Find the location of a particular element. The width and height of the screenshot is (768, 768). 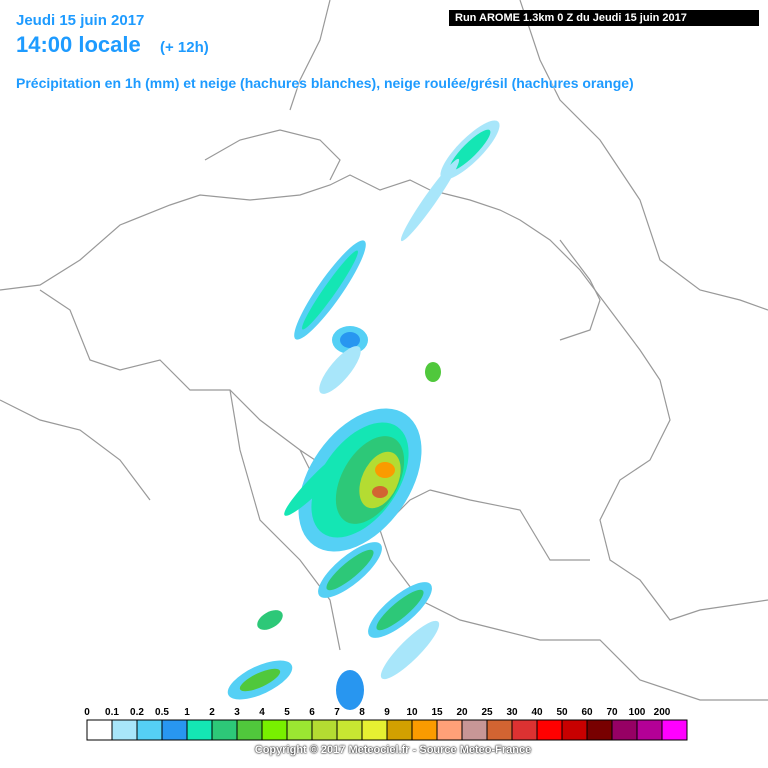

legend-label: 4 is located at coordinates (262, 712).